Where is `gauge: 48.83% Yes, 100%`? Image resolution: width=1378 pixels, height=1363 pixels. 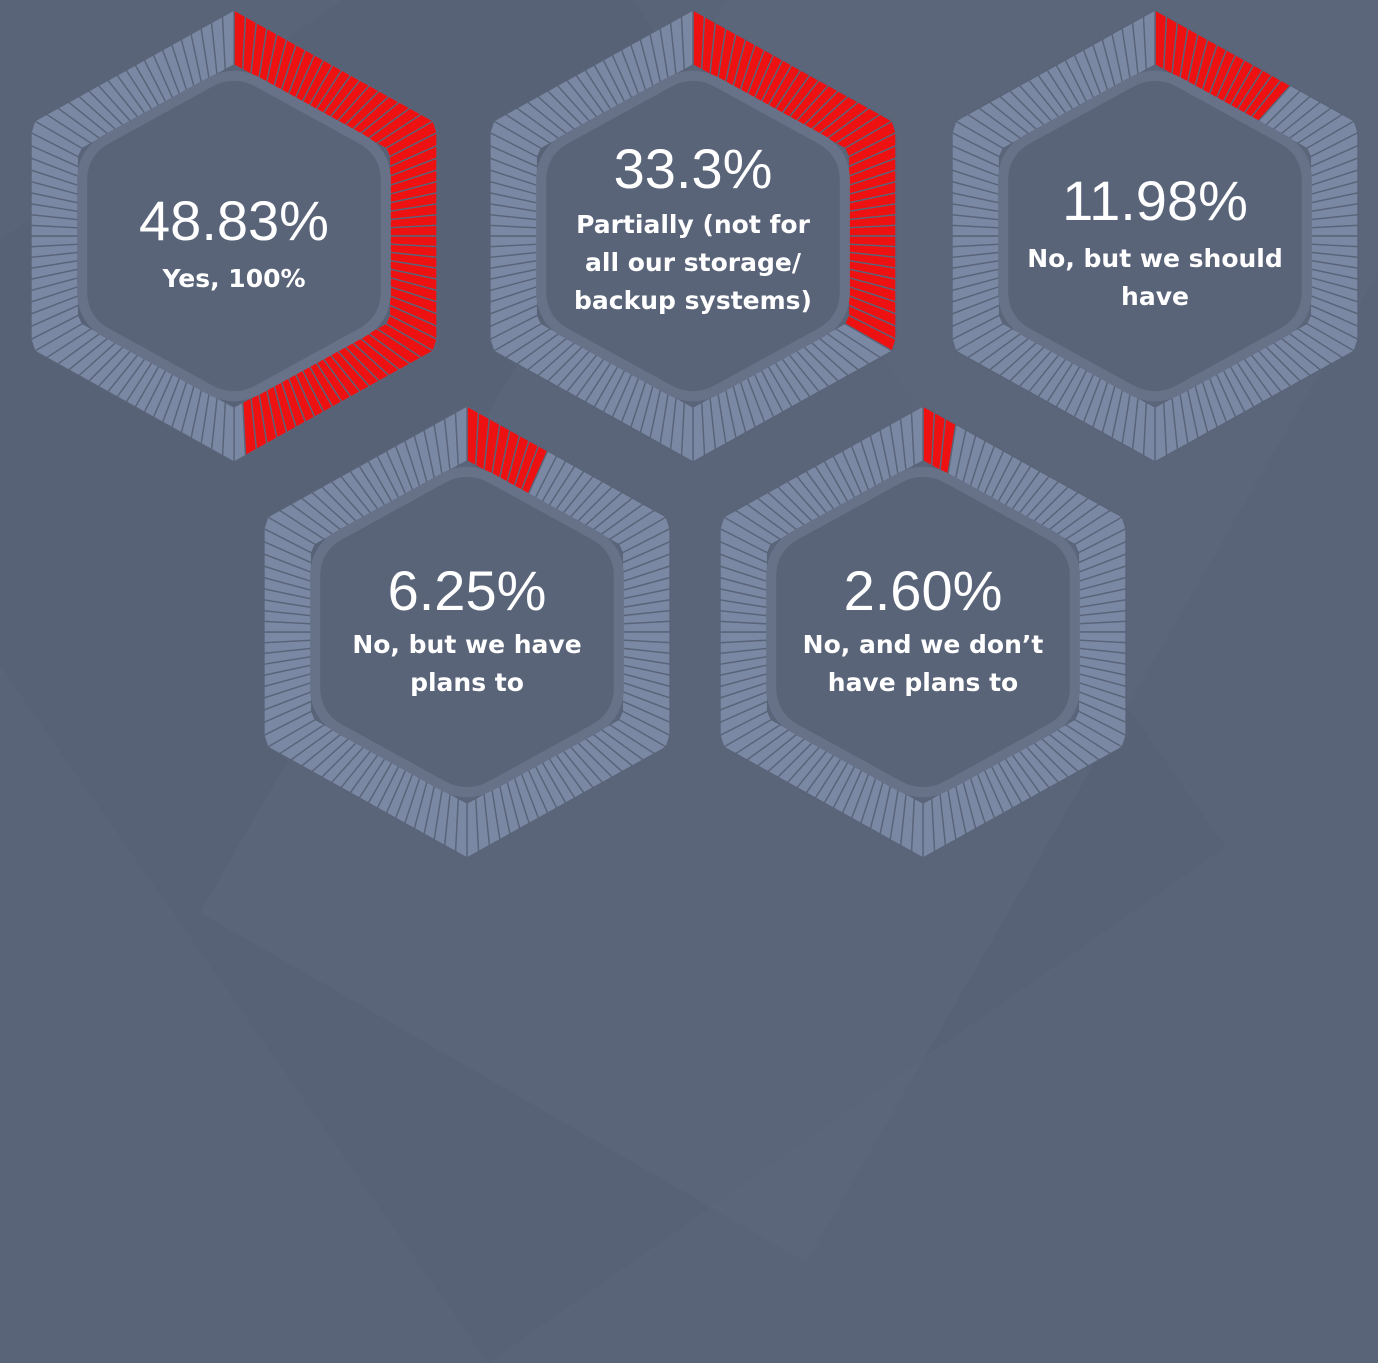
gauge: 48.83% Yes, 100% is located at coordinates (234, 236).